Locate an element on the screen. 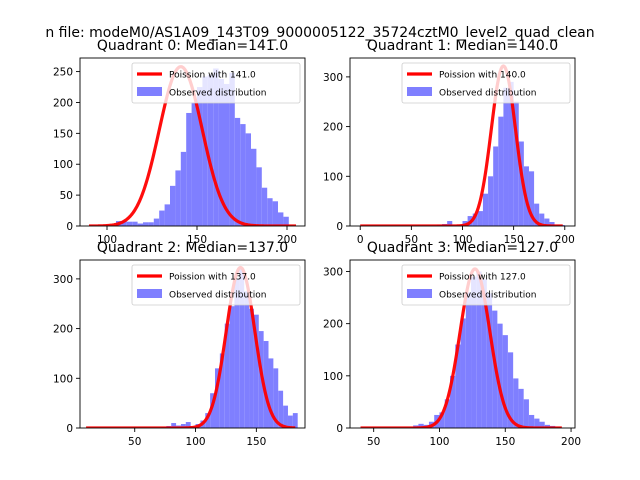  subplot-title: Quadrant 1: Median=140.0 is located at coordinates (462, 46).